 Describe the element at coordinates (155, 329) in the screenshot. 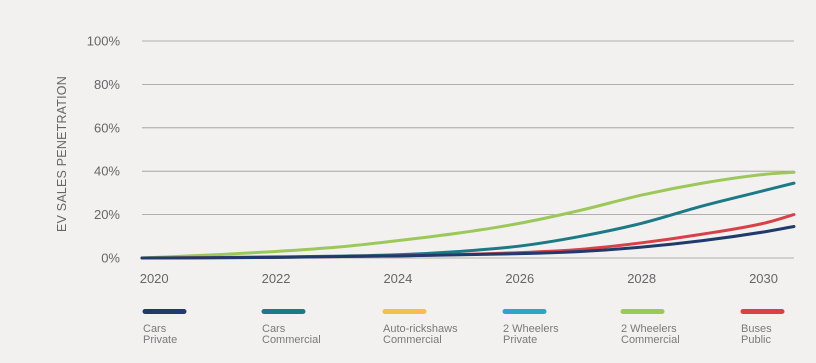

I see `legend-label-cars-private: Cars` at that location.